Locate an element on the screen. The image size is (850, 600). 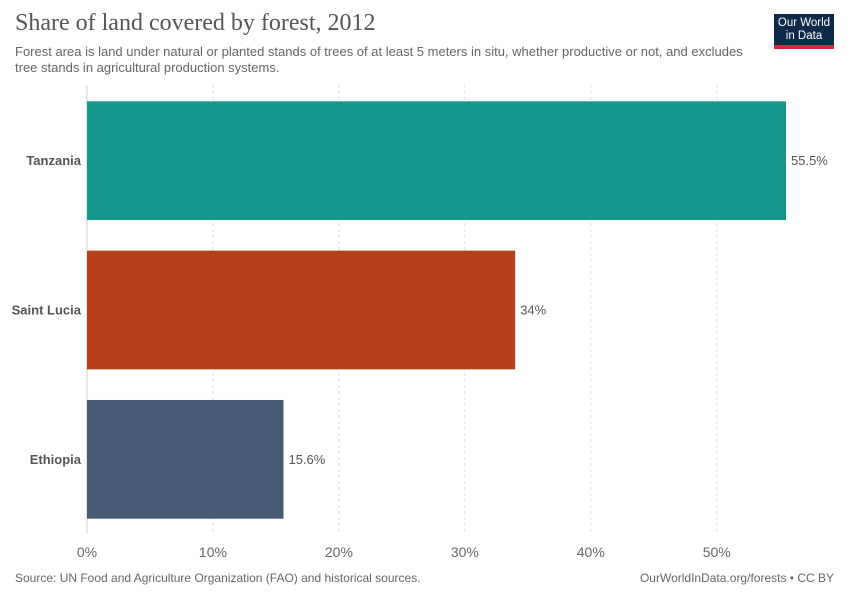
data-label: 55.5% is located at coordinates (809, 160).